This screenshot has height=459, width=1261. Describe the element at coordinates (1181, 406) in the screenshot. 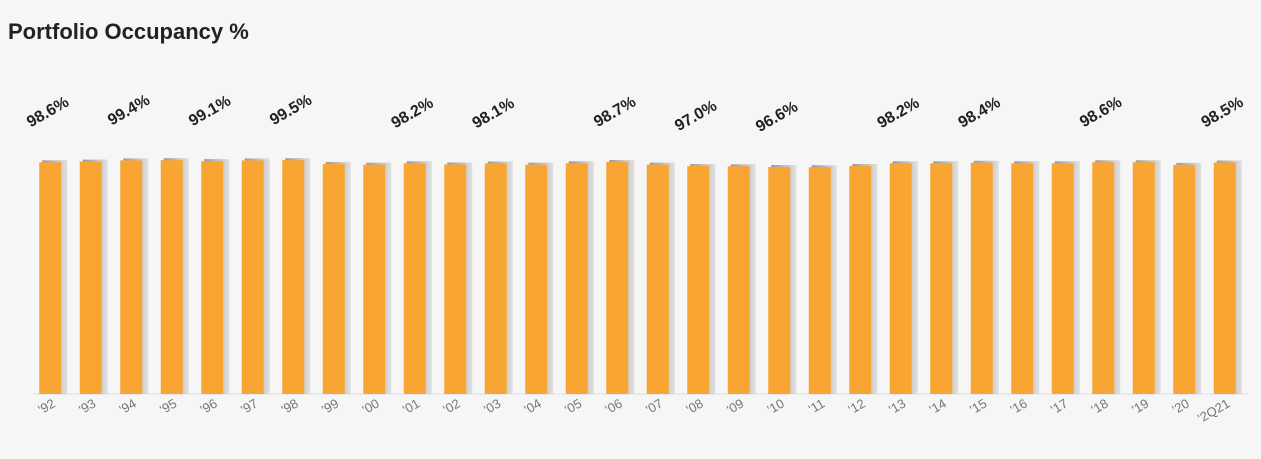

I see `x-tick-label: '20` at that location.